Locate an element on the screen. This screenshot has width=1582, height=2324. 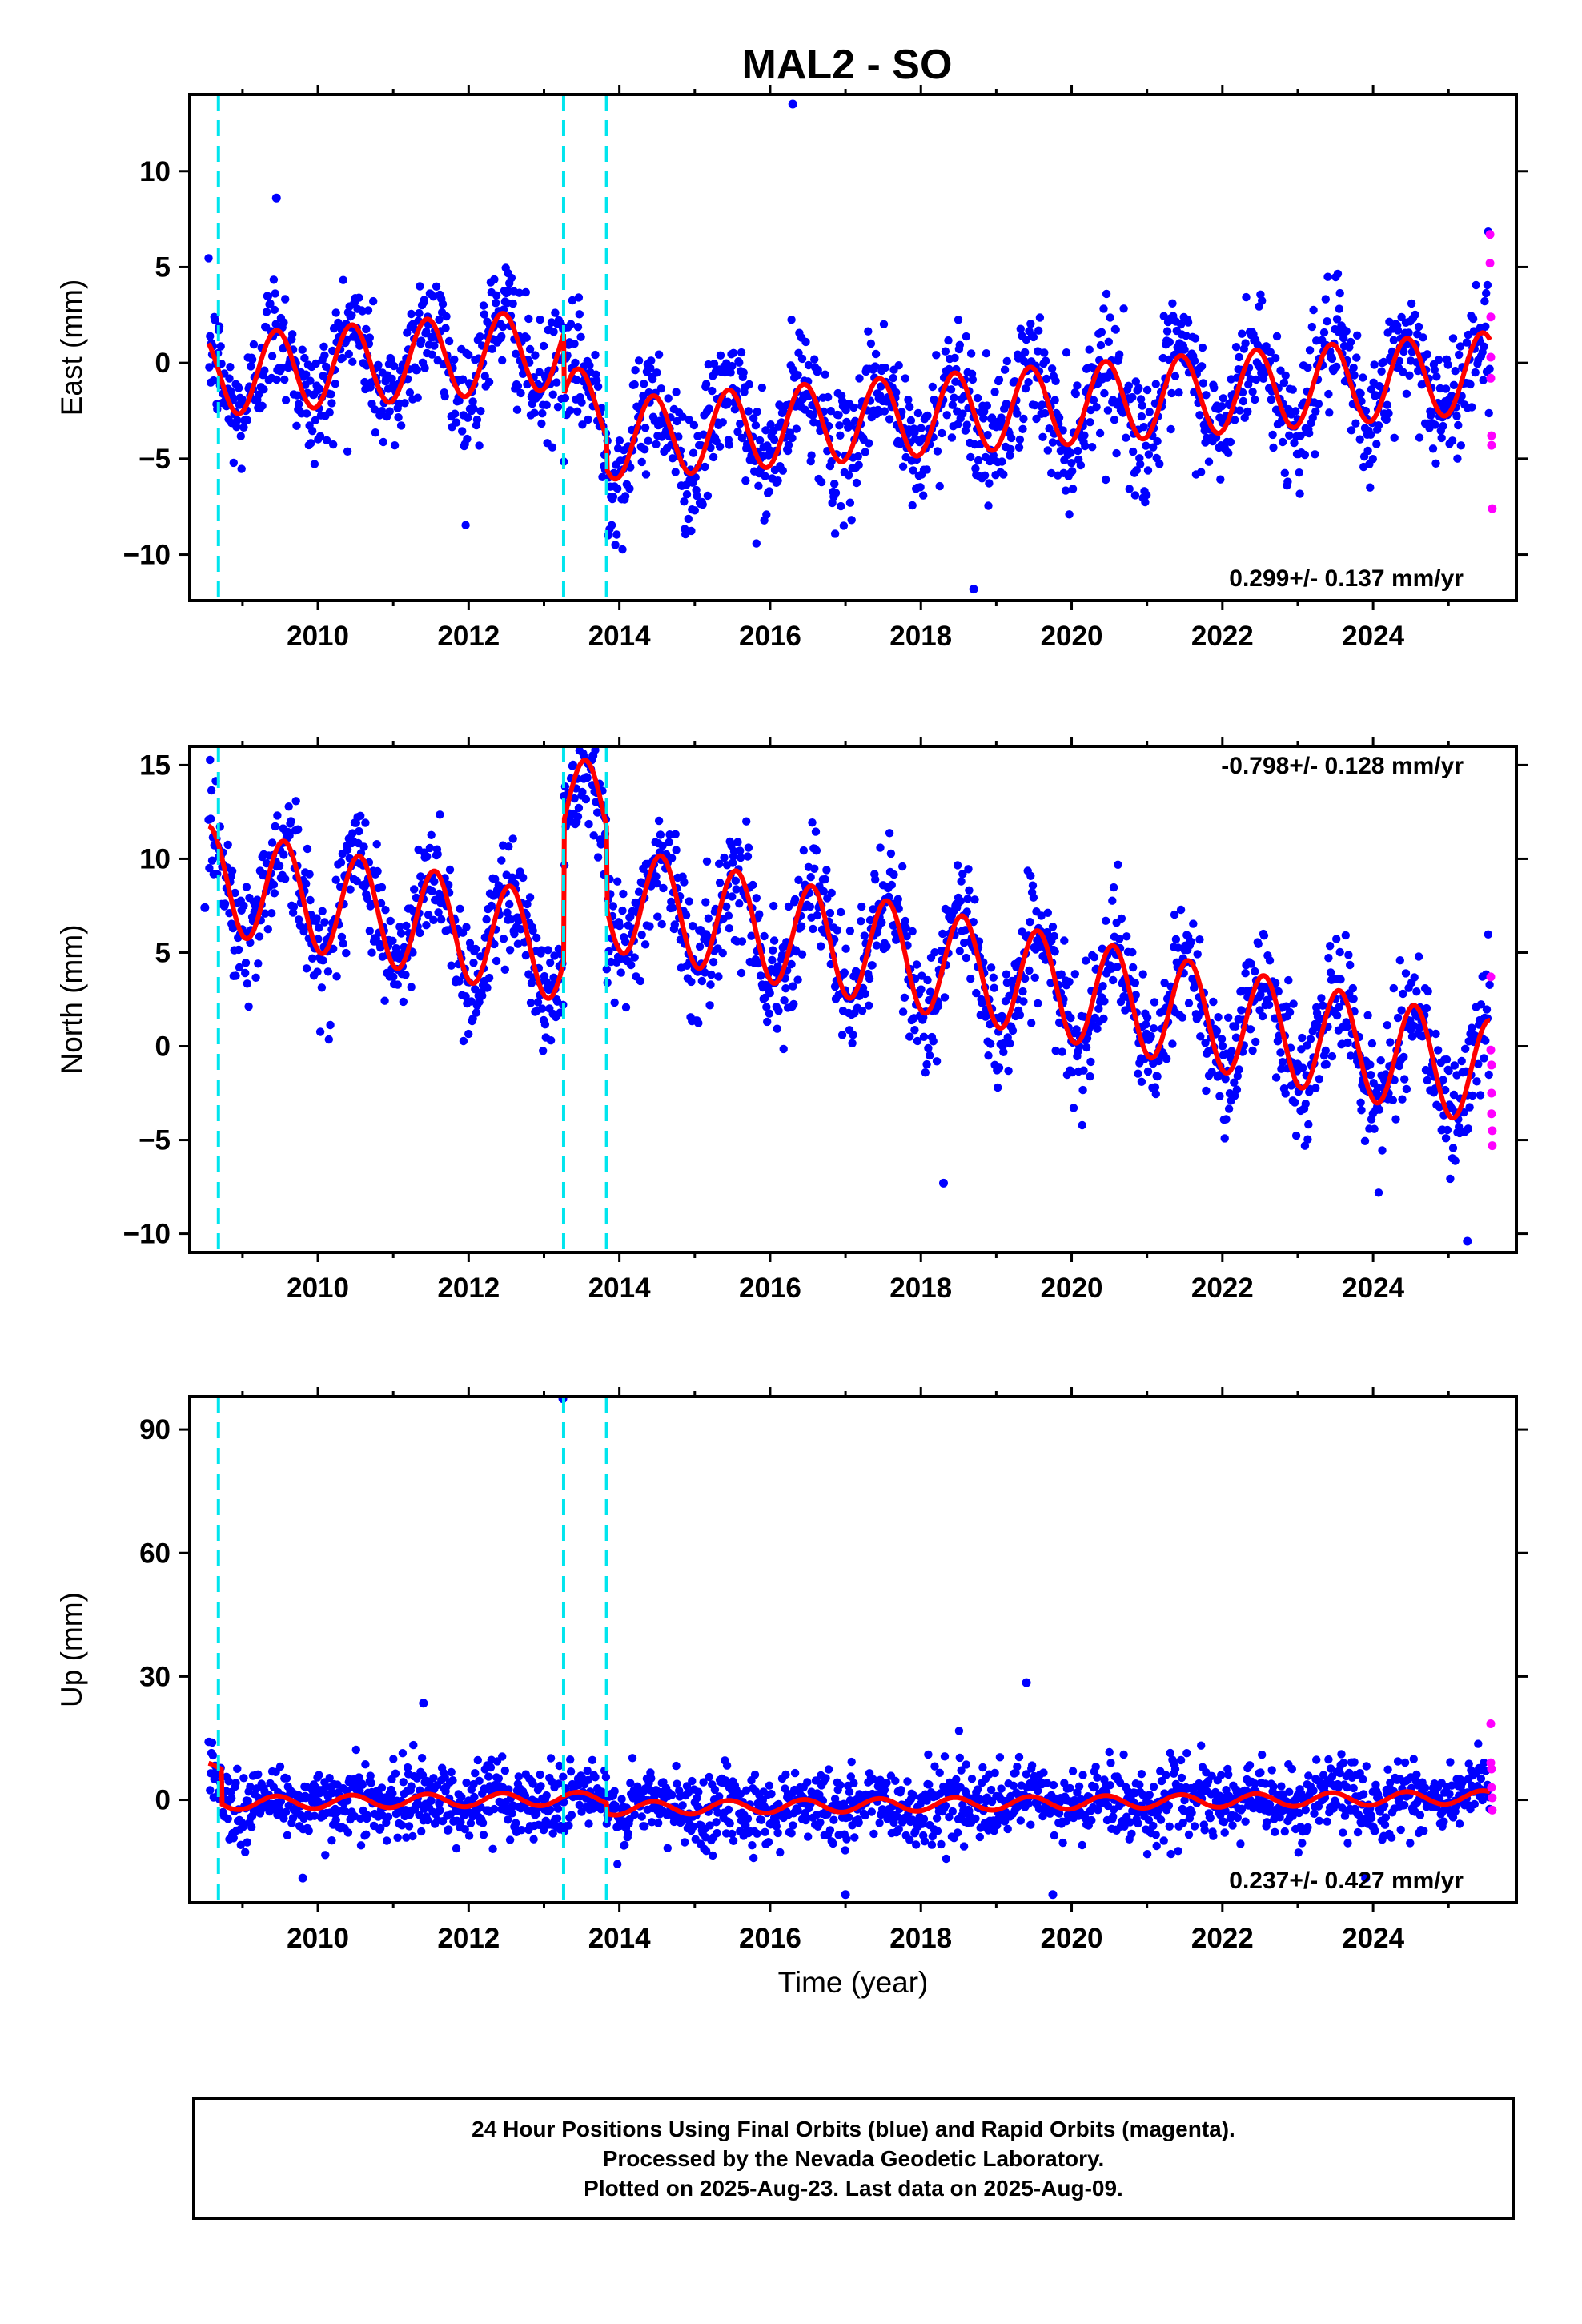
y-tick-label: −10 is located at coordinates (147, 1234).